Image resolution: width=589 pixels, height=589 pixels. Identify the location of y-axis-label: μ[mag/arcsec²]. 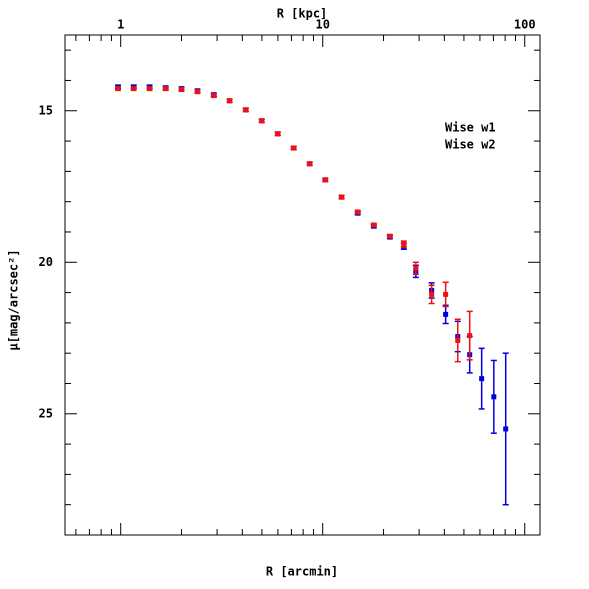
(14, 299).